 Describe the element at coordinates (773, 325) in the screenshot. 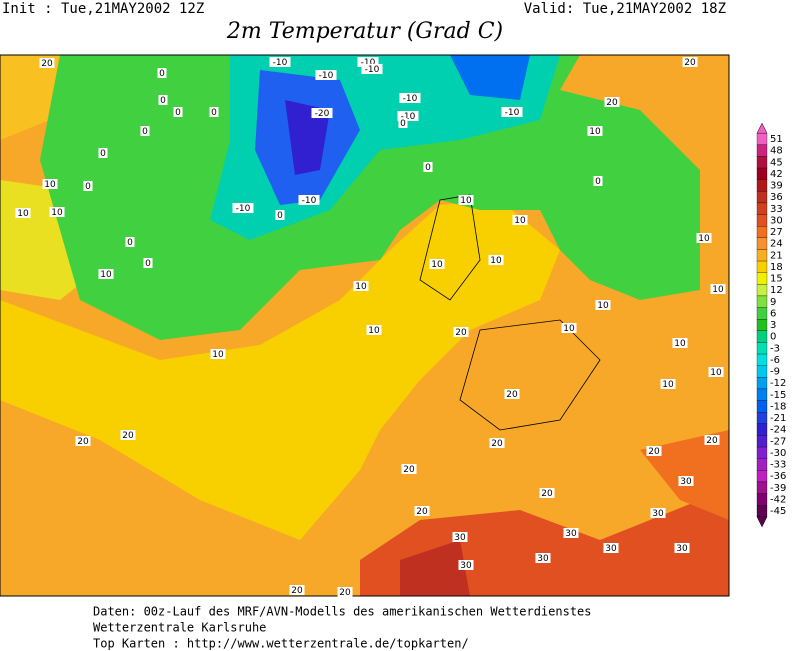

I see `colorbar-label: 3` at that location.